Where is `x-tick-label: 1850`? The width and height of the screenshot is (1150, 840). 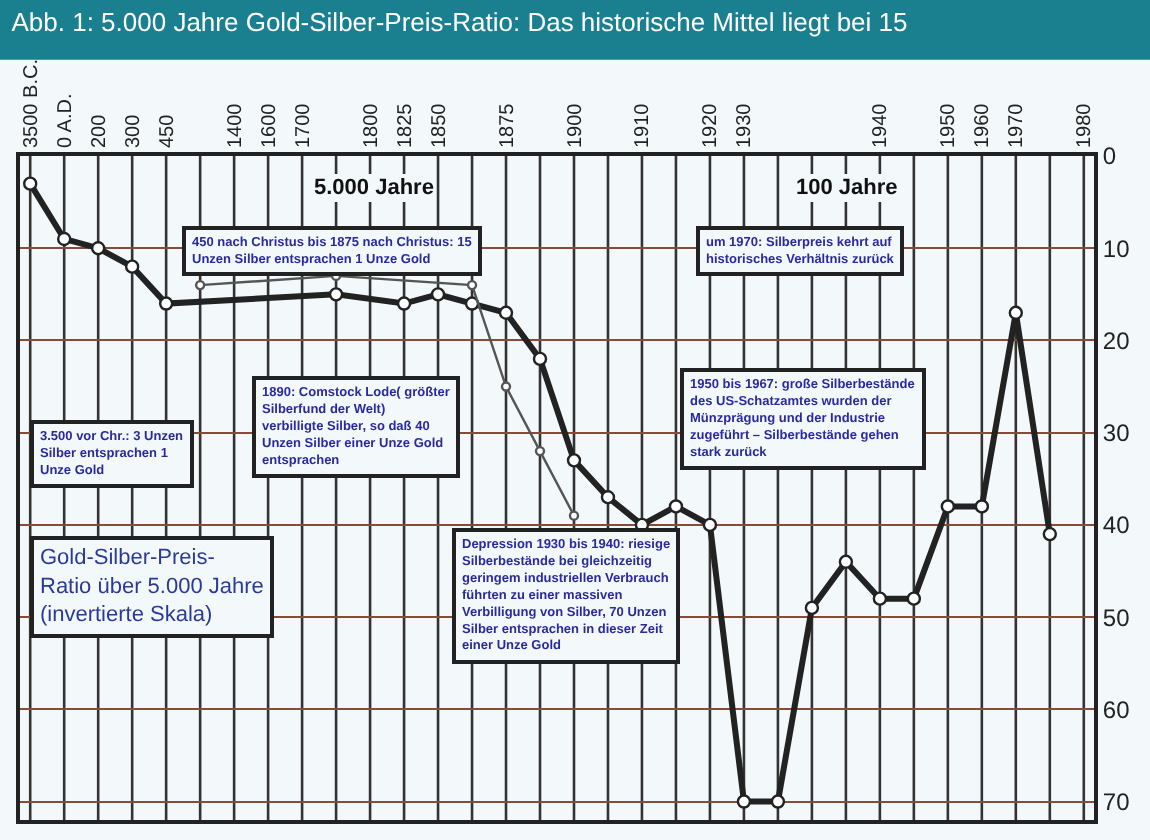
x-tick-label: 1850 is located at coordinates (439, 125).